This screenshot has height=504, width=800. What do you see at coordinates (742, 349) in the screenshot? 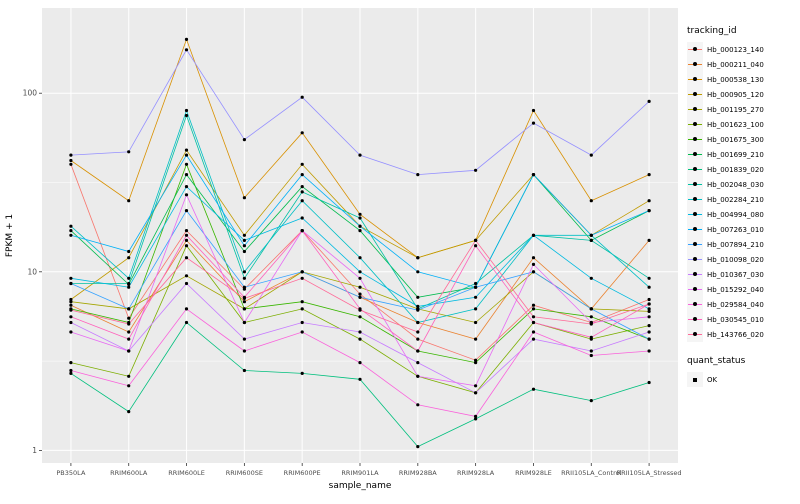
I see `legend-gap` at bounding box center [742, 349].